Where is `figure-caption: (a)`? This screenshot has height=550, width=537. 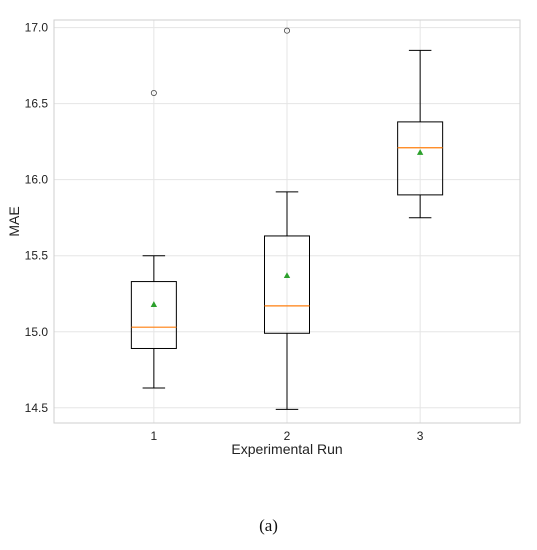 figure-caption: (a) is located at coordinates (268, 525).